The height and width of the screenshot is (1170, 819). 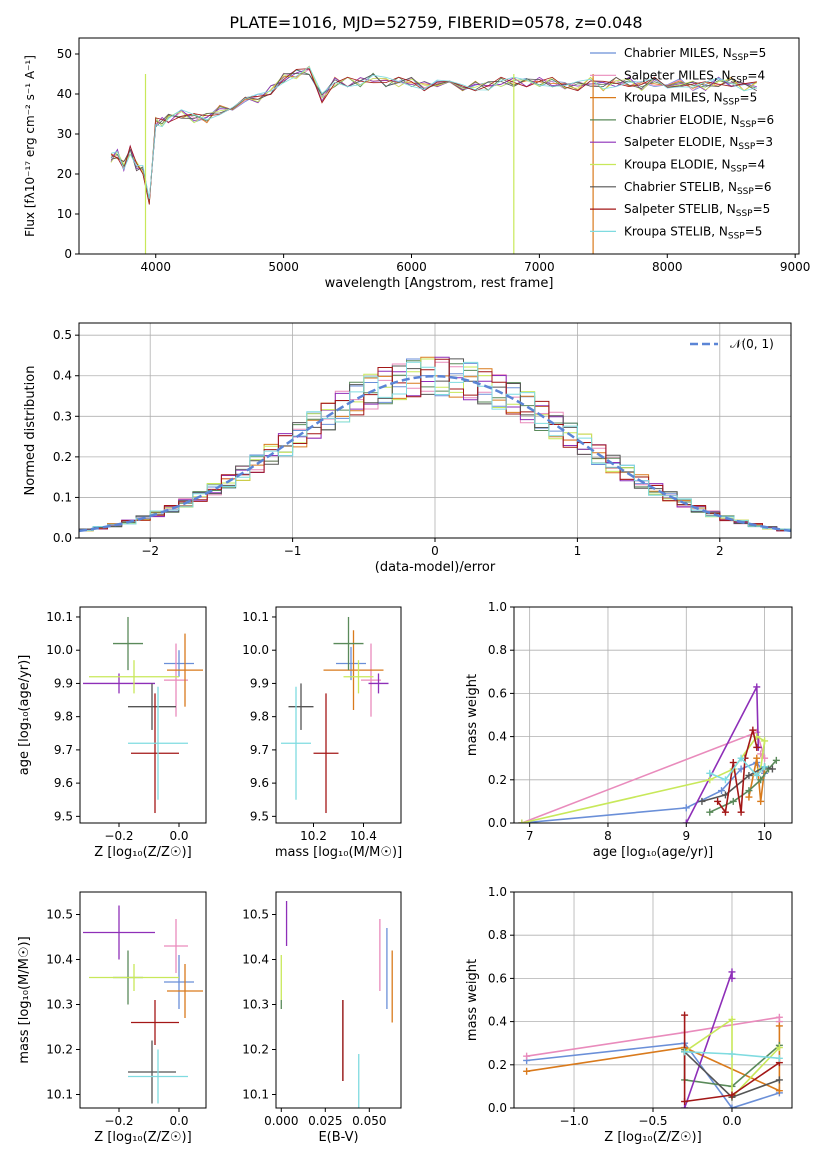 What do you see at coordinates (497, 935) in the screenshot?
I see `y-tick-label: 0.8` at bounding box center [497, 935].